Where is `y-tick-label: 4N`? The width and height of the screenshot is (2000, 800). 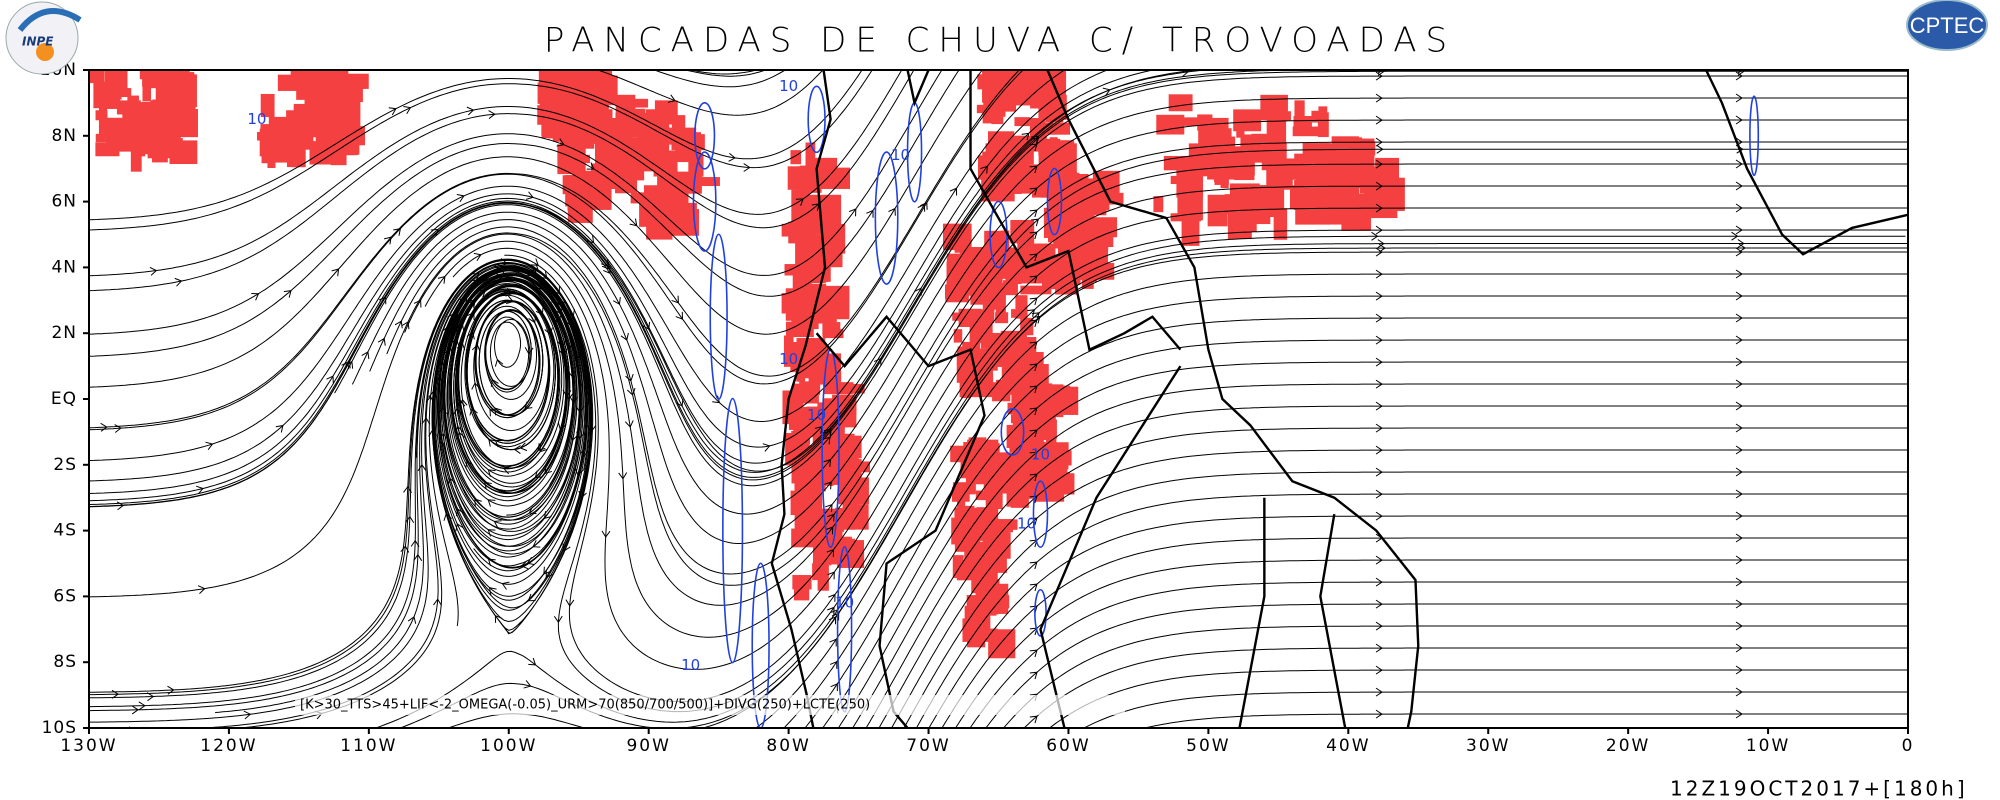 y-tick-label: 4N is located at coordinates (64, 267).